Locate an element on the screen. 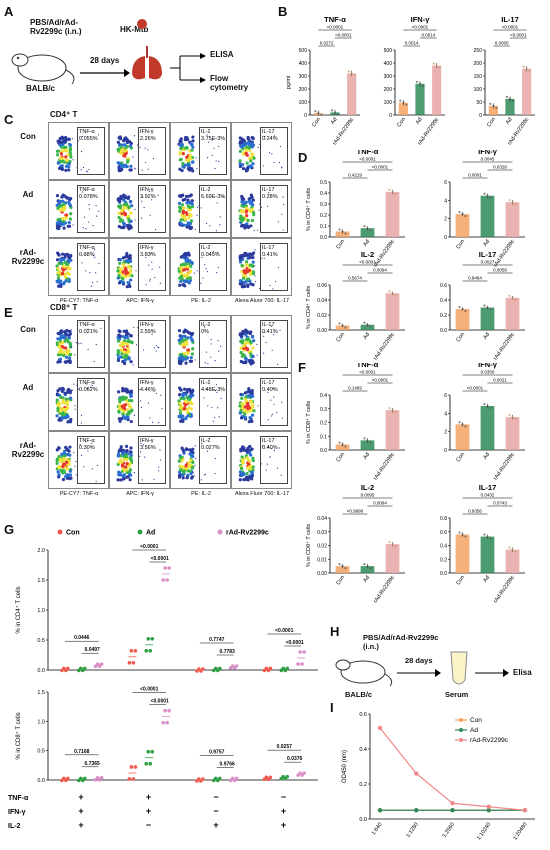 The width and height of the screenshot is (550, 850). gate-percent: 0% is located at coordinates (205, 332).